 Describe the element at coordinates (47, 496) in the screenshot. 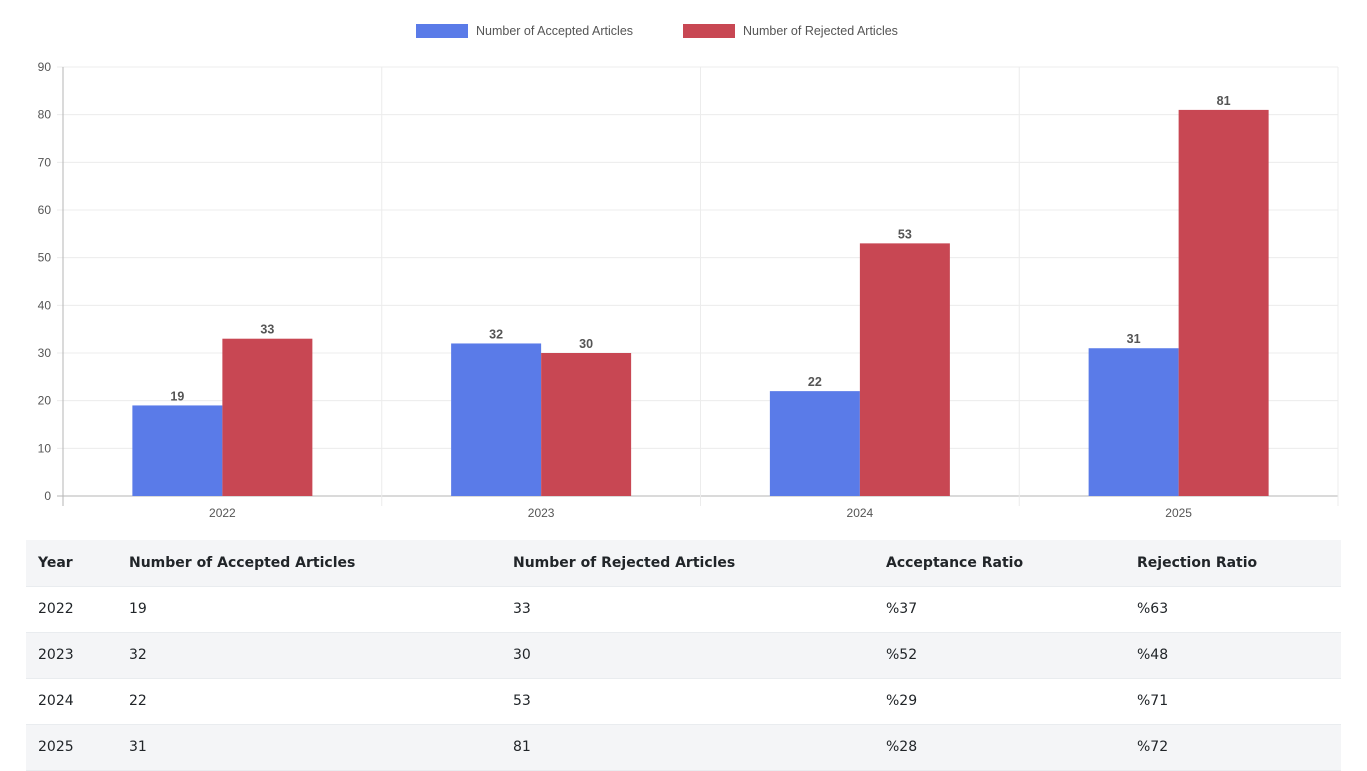

I see `y-tick-label: 0` at that location.